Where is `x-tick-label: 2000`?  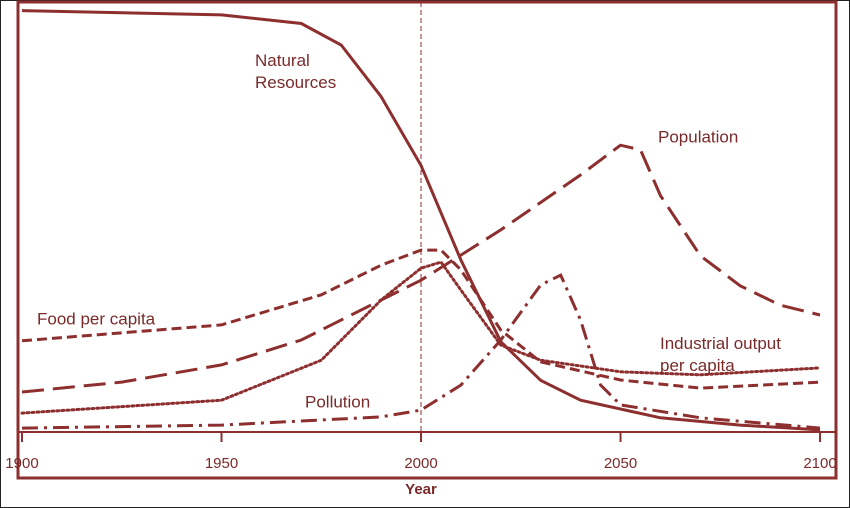 x-tick-label: 2000 is located at coordinates (420, 463).